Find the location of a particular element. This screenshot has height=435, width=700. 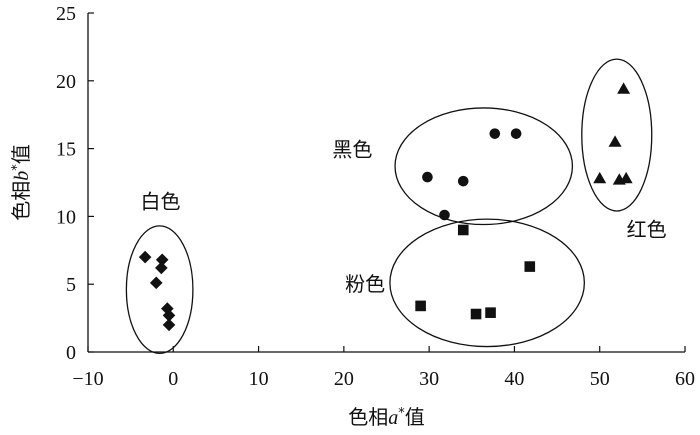

group-label-2: 黑色 is located at coordinates (352, 150).